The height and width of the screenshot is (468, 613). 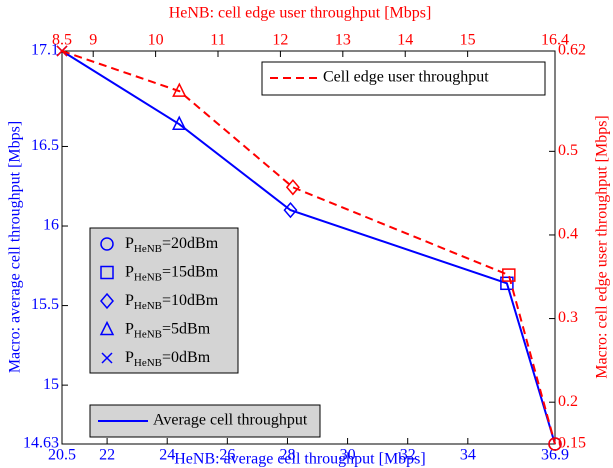 What do you see at coordinates (190, 300) in the screenshot?
I see `legend-label-rest: =10dBm` at bounding box center [190, 300].